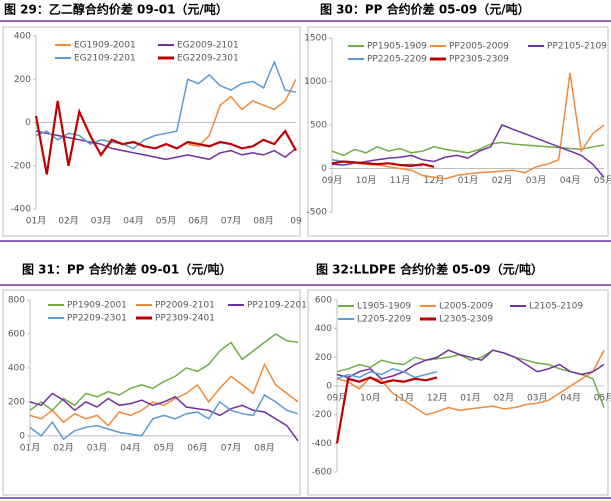 Image resolution: width=611 pixels, height=501 pixels. Describe the element at coordinates (116, 9) in the screenshot. I see `chart-title: 图 29：乙二醇合约价差 09-01（元/吨）` at that location.